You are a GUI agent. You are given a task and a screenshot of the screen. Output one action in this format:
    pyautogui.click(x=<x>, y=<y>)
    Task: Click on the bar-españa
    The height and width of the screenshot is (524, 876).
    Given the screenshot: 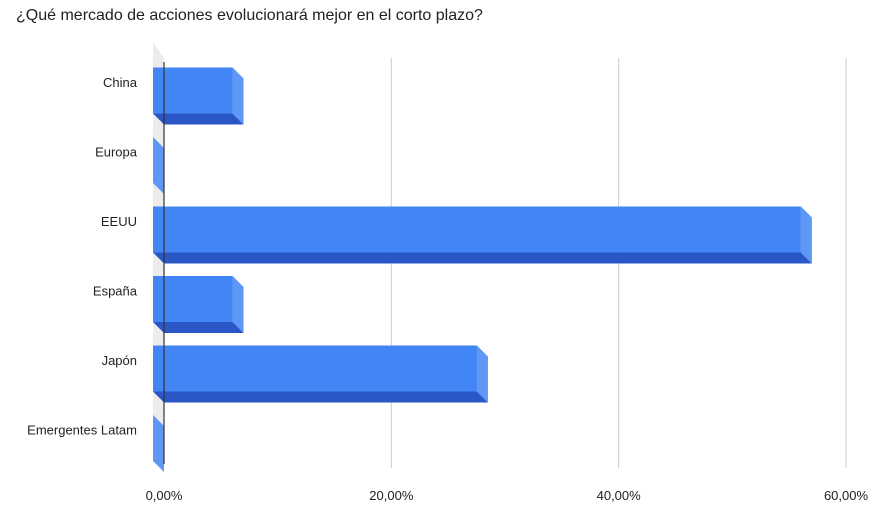 What is the action you would take?
    pyautogui.click(x=198, y=304)
    